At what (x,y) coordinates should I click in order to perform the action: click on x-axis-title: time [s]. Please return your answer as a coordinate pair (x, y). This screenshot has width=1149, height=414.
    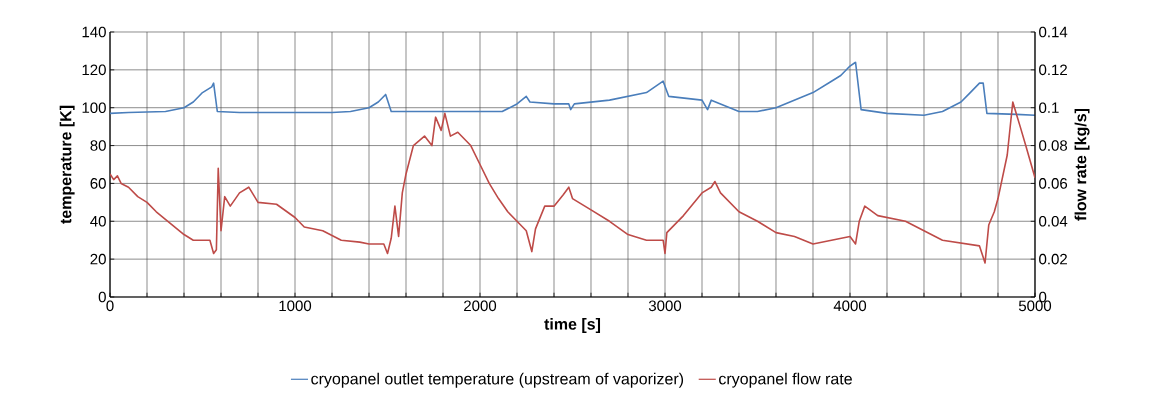
    Looking at the image, I should click on (572, 325).